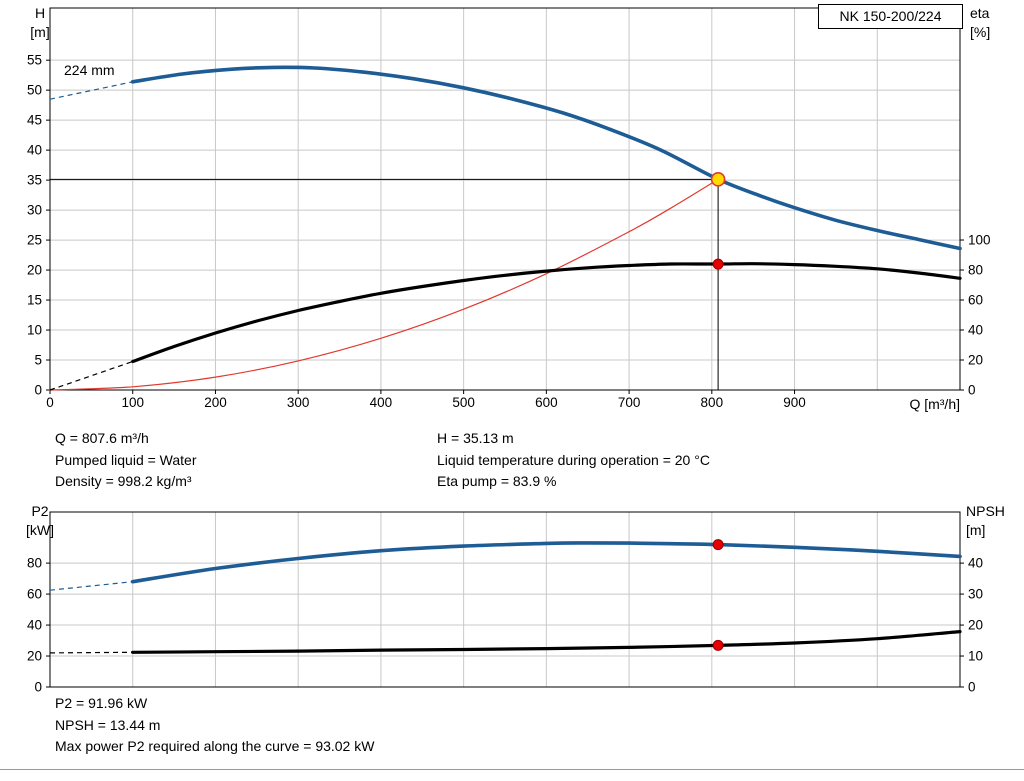  What do you see at coordinates (34, 90) in the screenshot?
I see `y-left-tick-label: 50` at bounding box center [34, 90].